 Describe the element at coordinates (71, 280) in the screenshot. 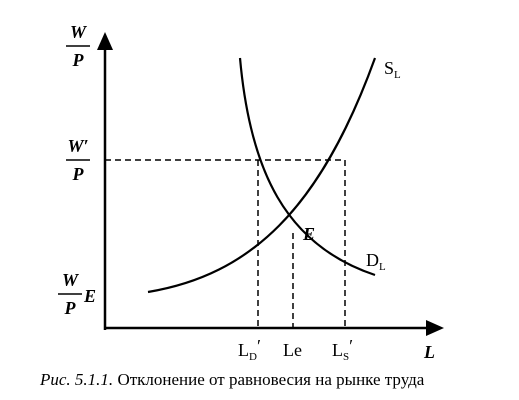

I see `eq-wage-num: W` at that location.